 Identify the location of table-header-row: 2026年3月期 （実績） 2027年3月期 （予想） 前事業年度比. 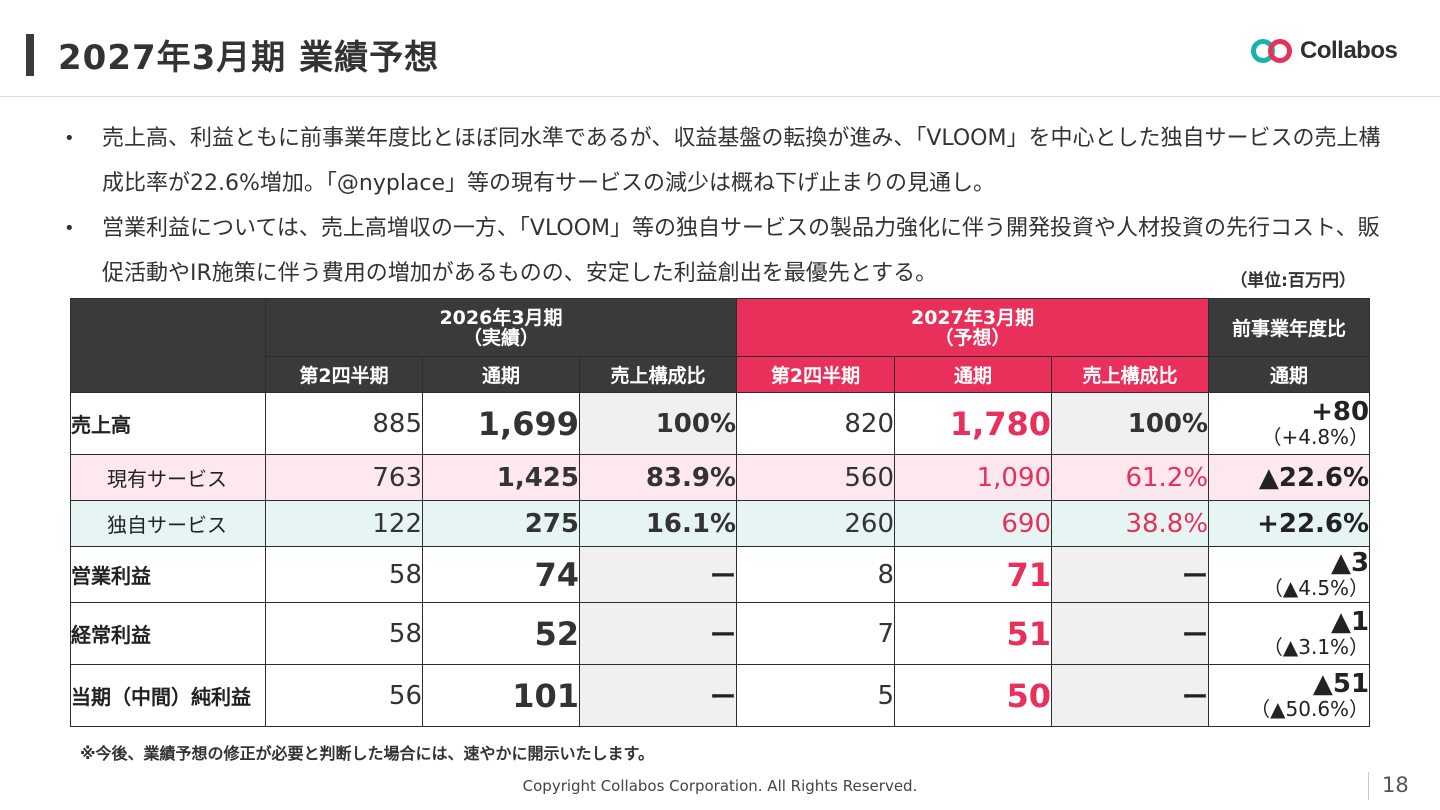
(720, 345).